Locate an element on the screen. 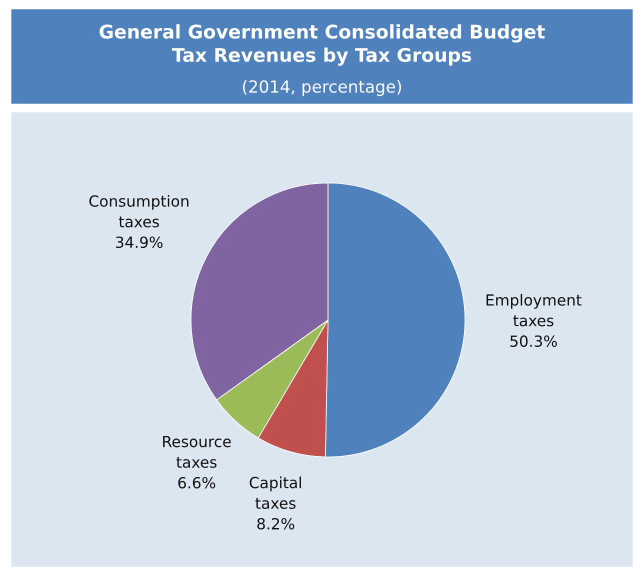 The width and height of the screenshot is (635, 569). chart-title: General Government Consolidated Budget Tax Revenues by Tax Groups is located at coordinates (322, 45).